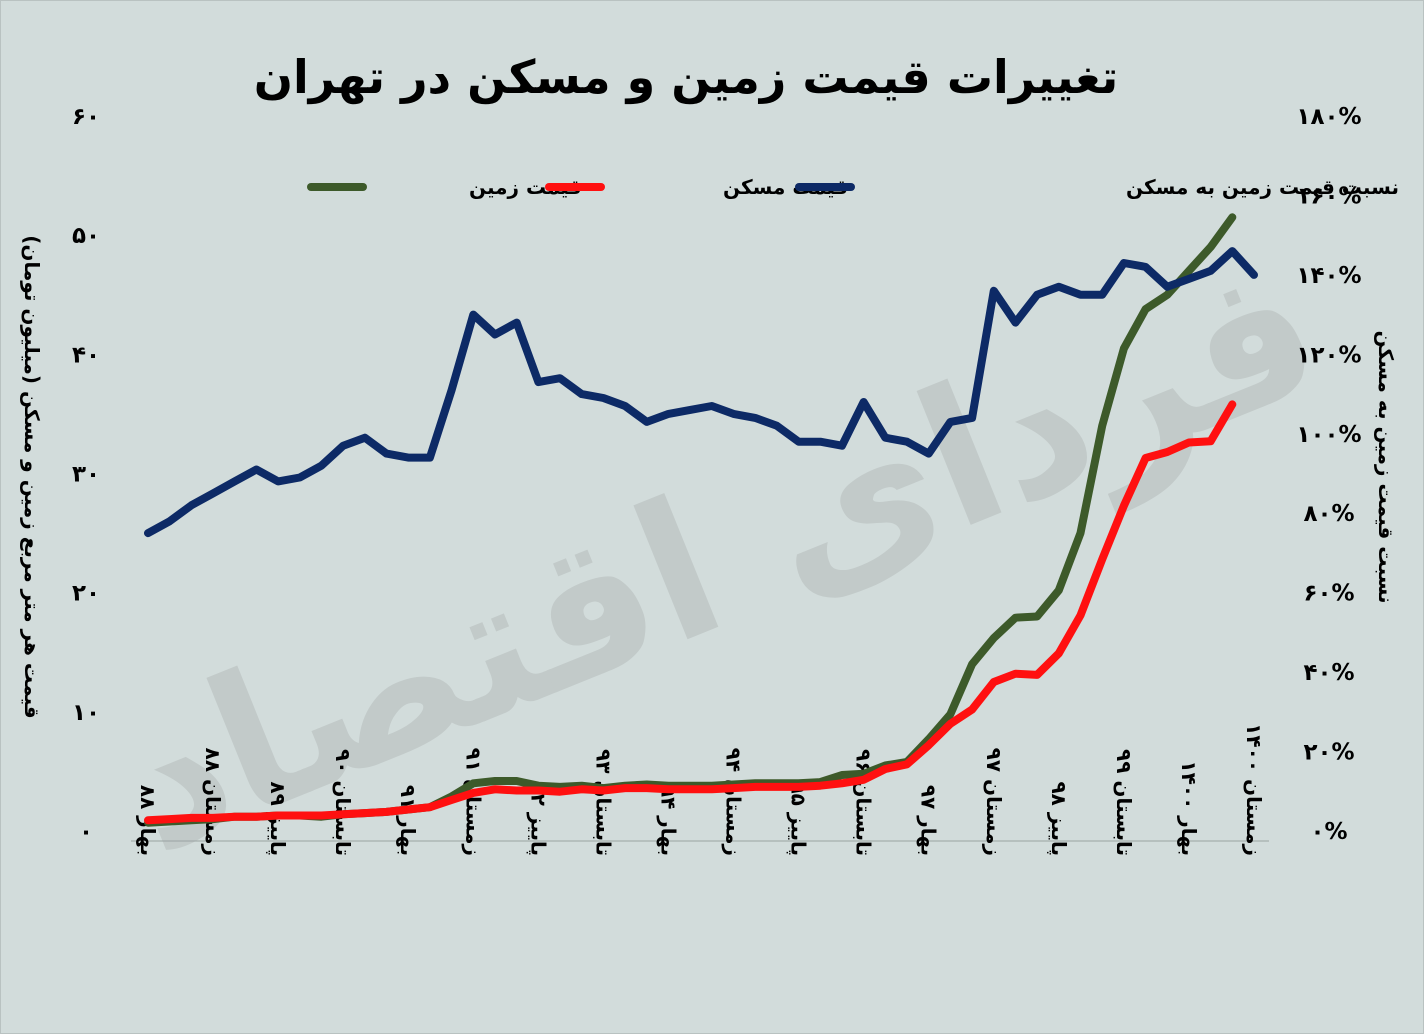 The height and width of the screenshot is (1034, 1424). Describe the element at coordinates (994, 802) in the screenshot. I see `x-tick-label: زمستان ۹۷` at that location.